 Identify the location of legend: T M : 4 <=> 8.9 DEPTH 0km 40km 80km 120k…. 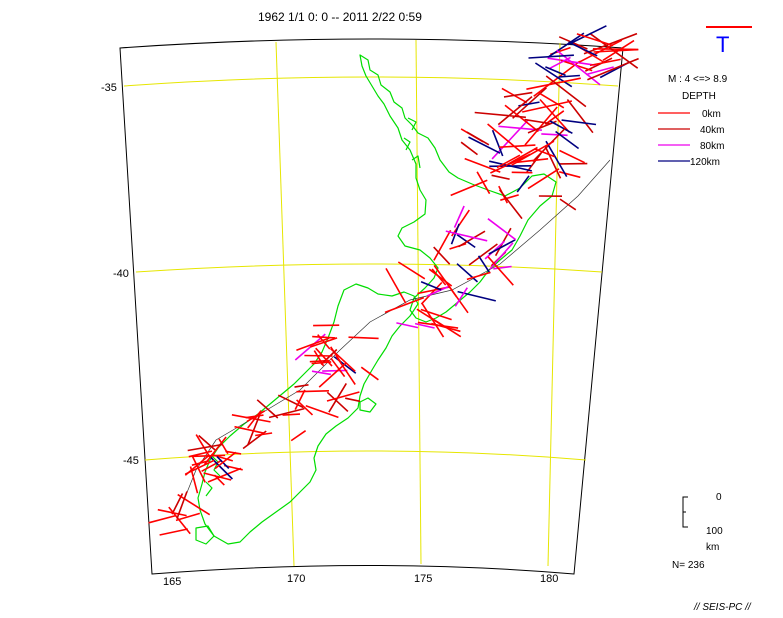
(705, 97).